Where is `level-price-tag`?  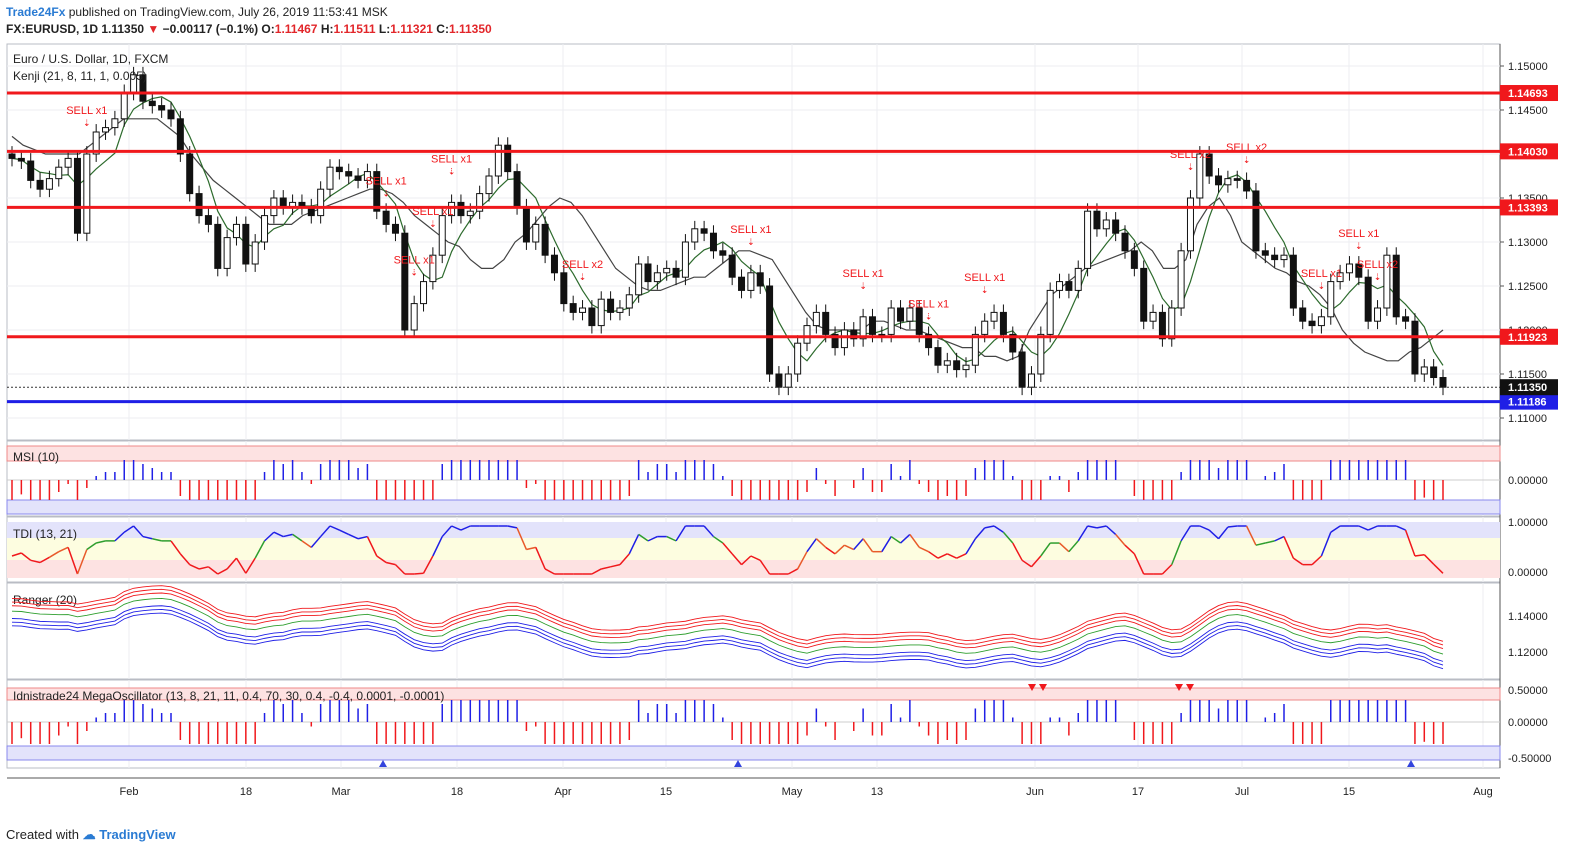 level-price-tag is located at coordinates (1529, 336).